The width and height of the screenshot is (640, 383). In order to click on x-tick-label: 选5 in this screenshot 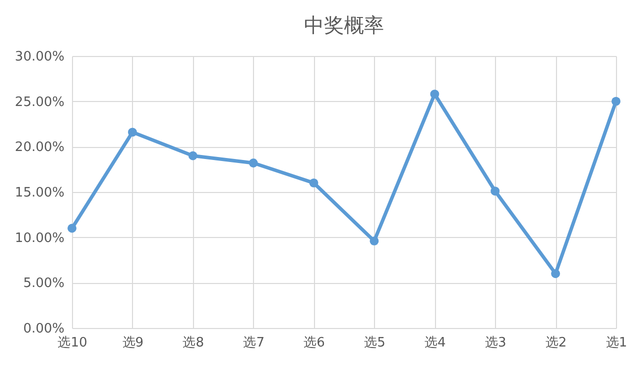, I will do `click(375, 343)`.